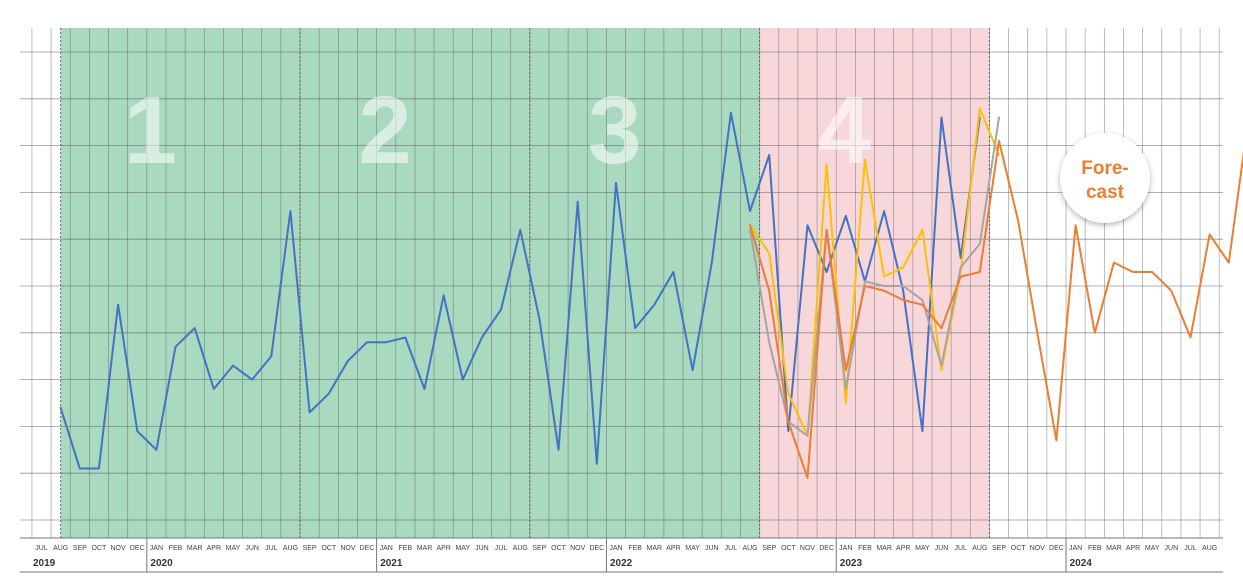 The width and height of the screenshot is (1243, 588). I want to click on phase-label-3: 3, so click(614, 130).